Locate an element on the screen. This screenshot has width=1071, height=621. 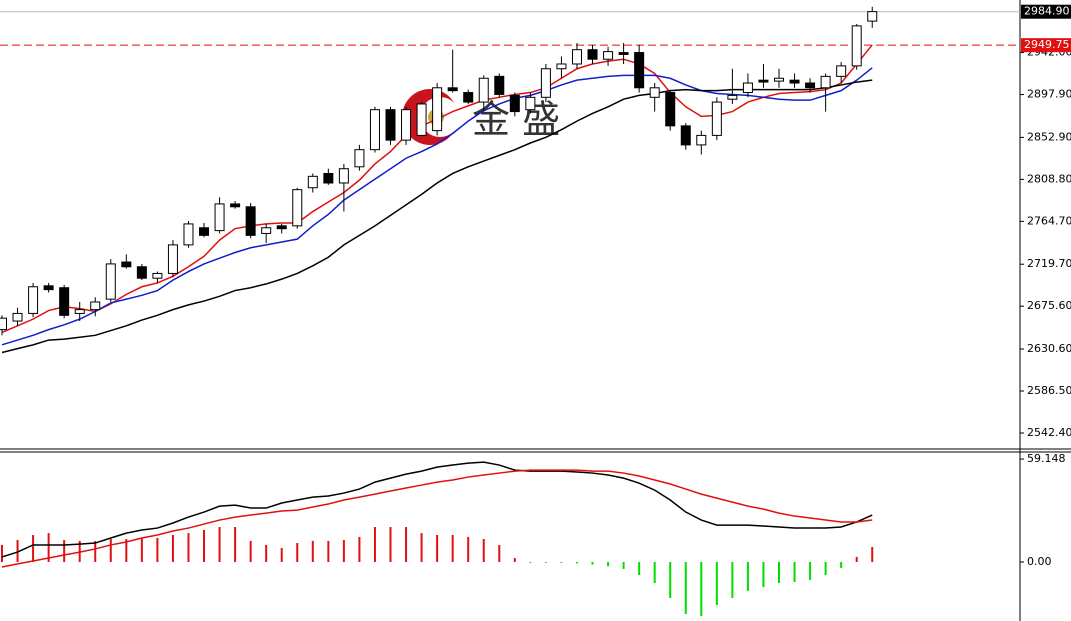
logo is located at coordinates (431, 117).